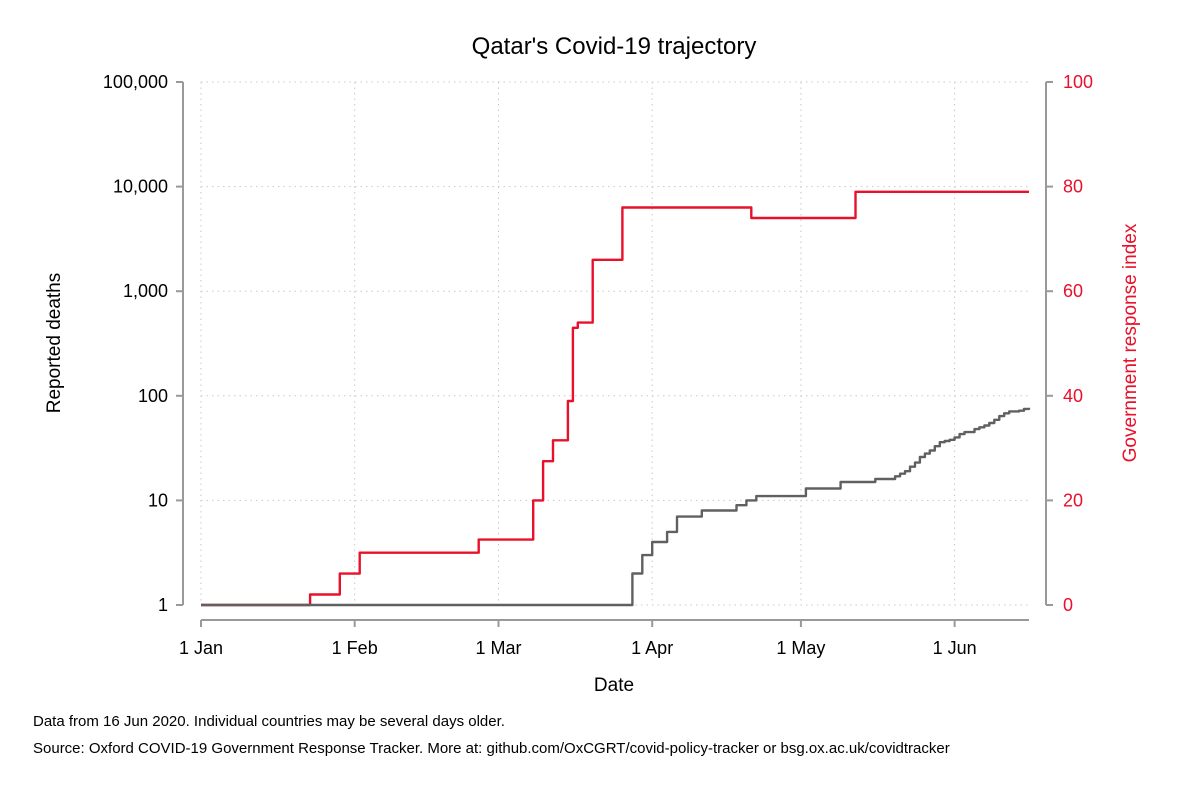 This screenshot has width=1184, height=789. What do you see at coordinates (614, 685) in the screenshot?
I see `x-axis-label: Date` at bounding box center [614, 685].